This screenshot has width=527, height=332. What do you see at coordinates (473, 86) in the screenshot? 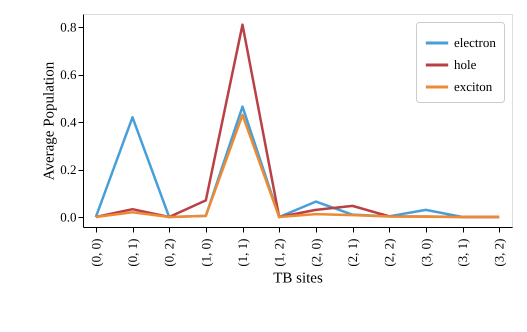
I see `legend-label: exciton` at bounding box center [473, 86].